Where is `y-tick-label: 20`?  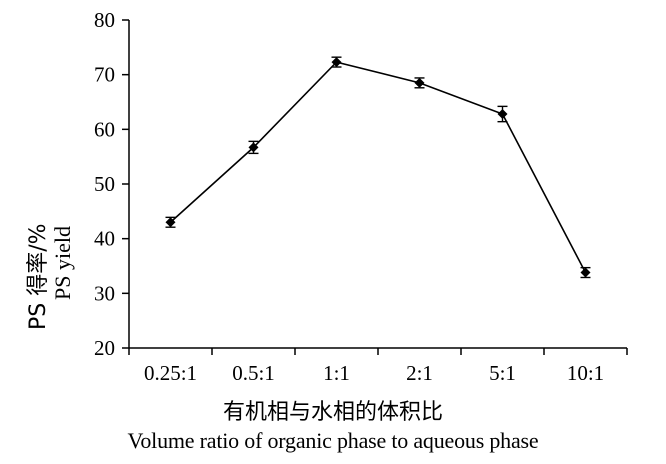
y-tick-label: 20 is located at coordinates (104, 348).